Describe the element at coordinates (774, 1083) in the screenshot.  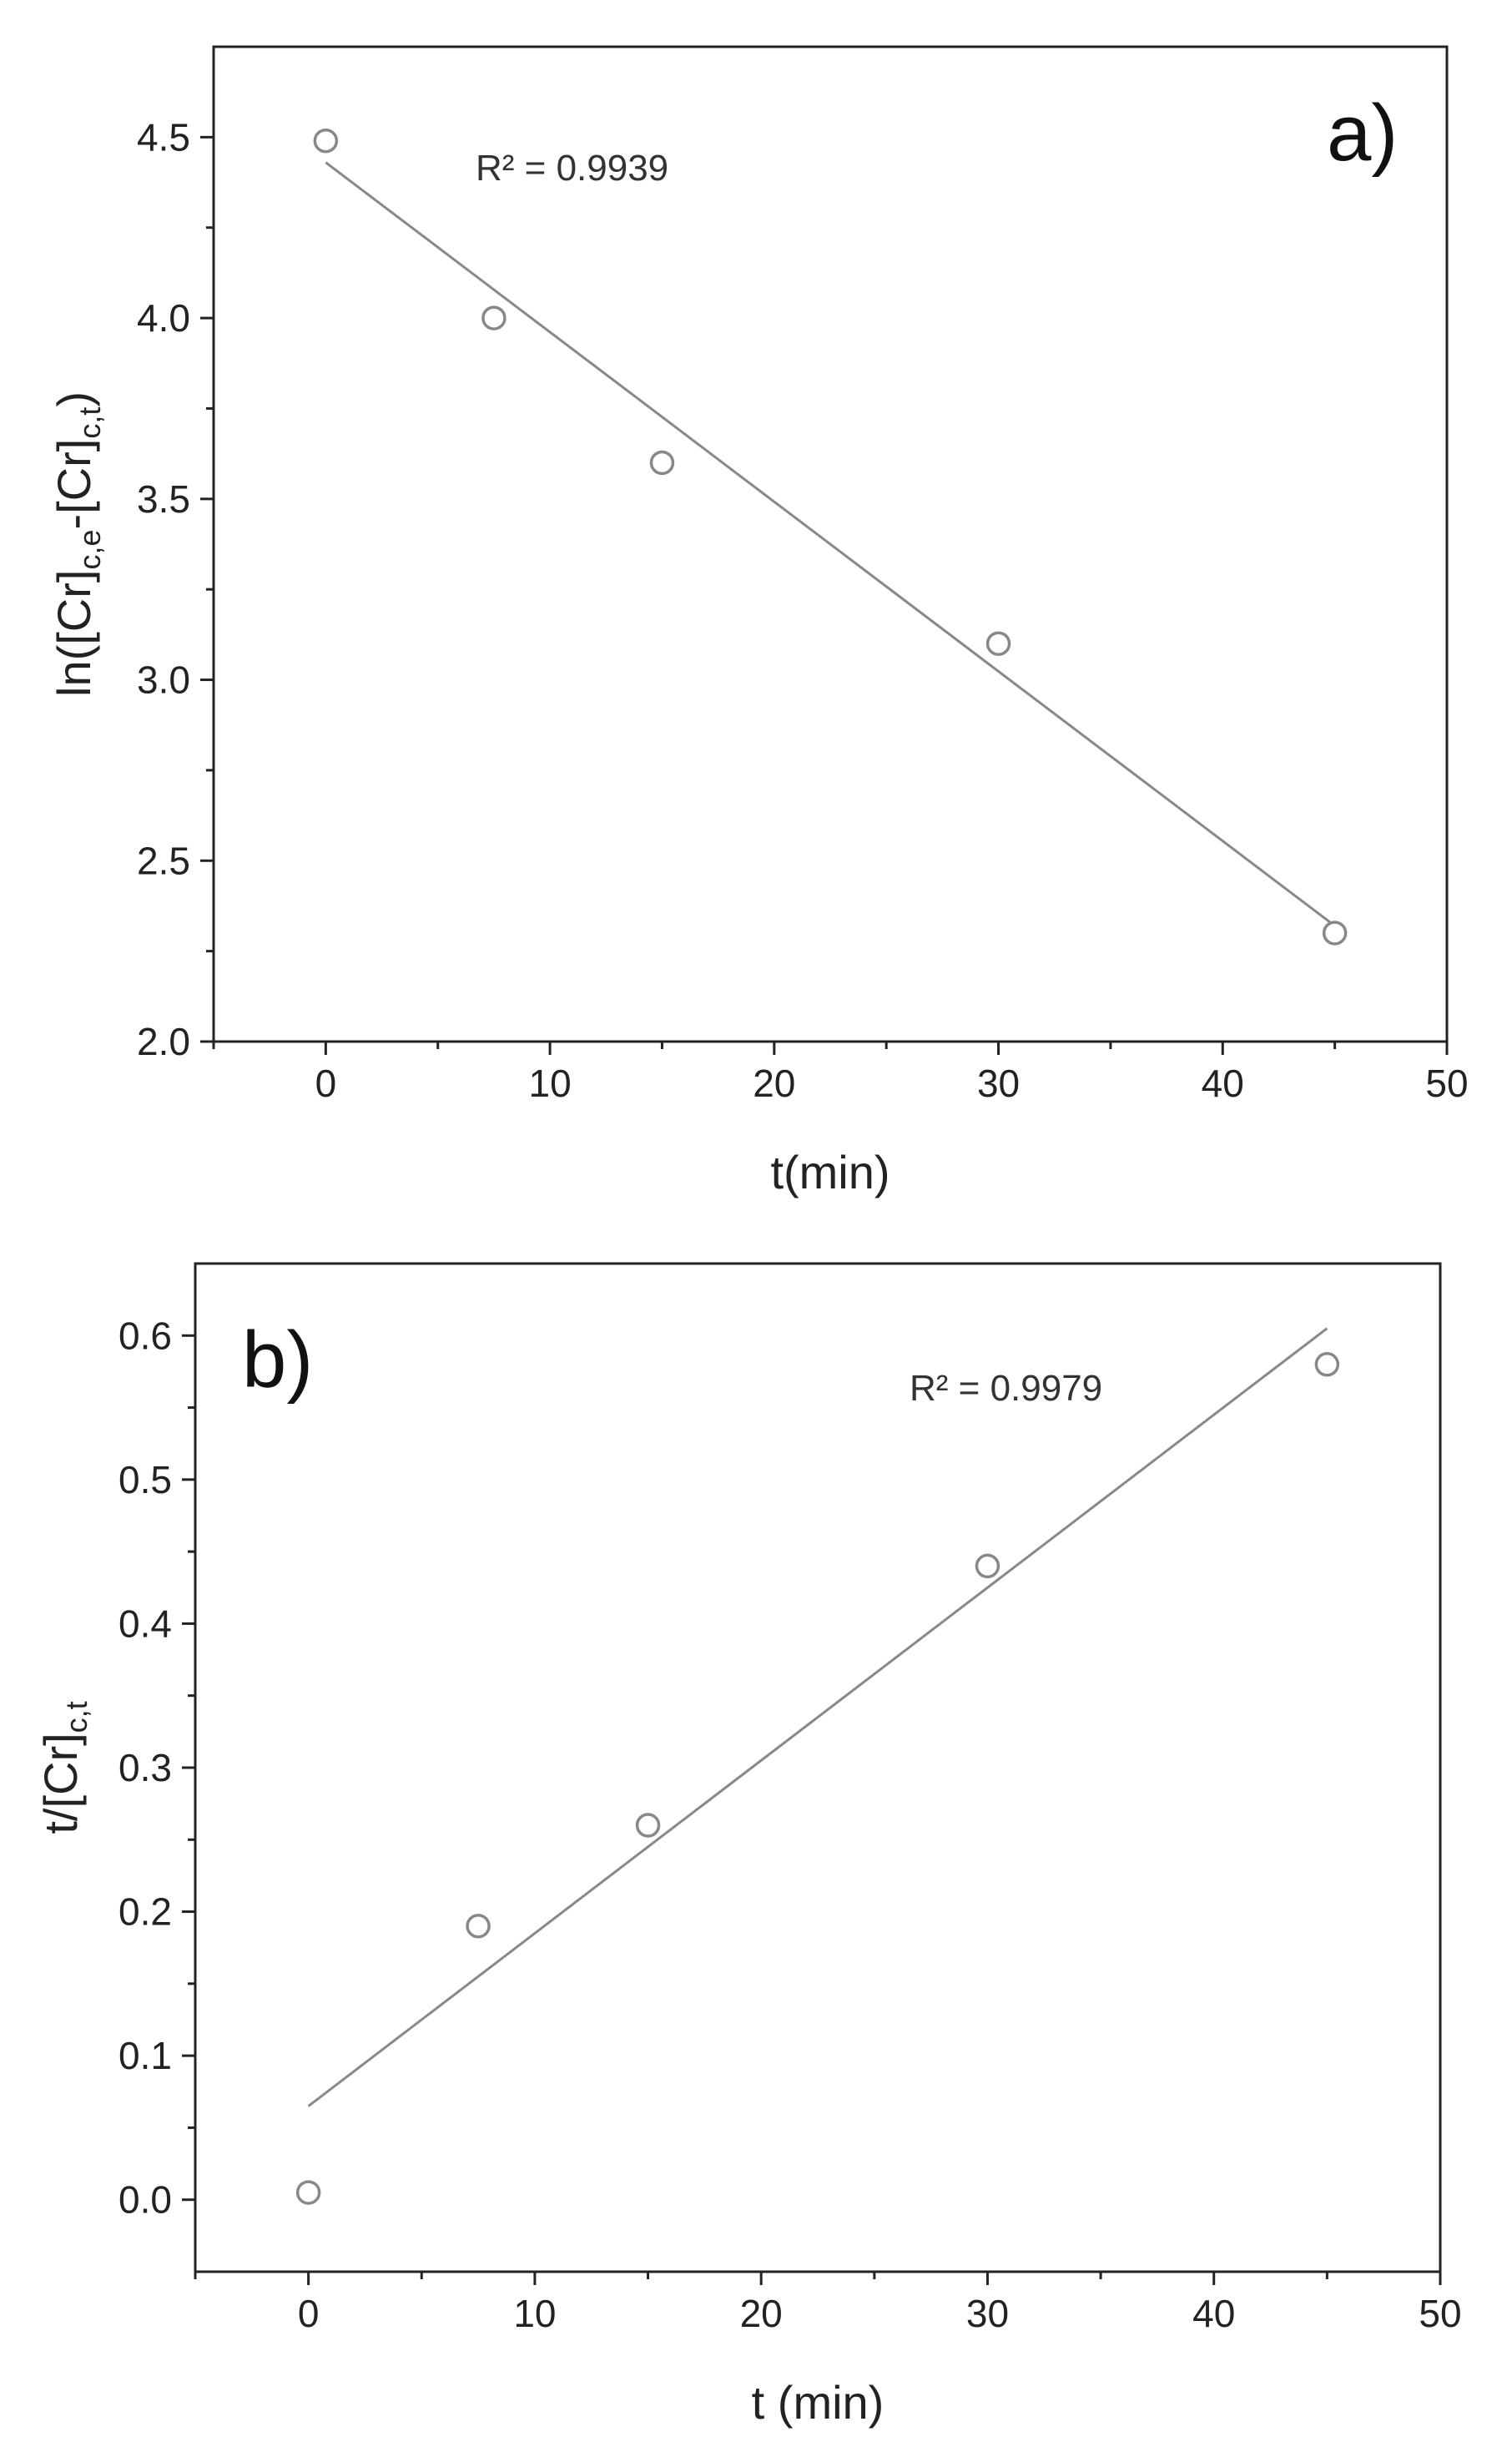
I see `x-tick-label-a: 20` at that location.